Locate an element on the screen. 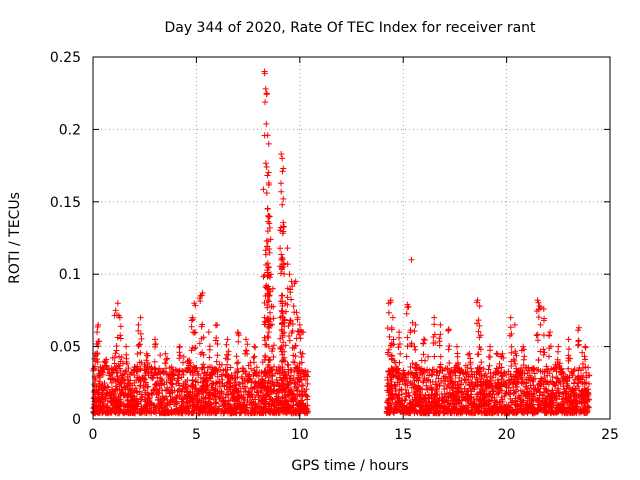 The image size is (640, 480). y-axis-label: ROTI / TECUs is located at coordinates (15, 238).